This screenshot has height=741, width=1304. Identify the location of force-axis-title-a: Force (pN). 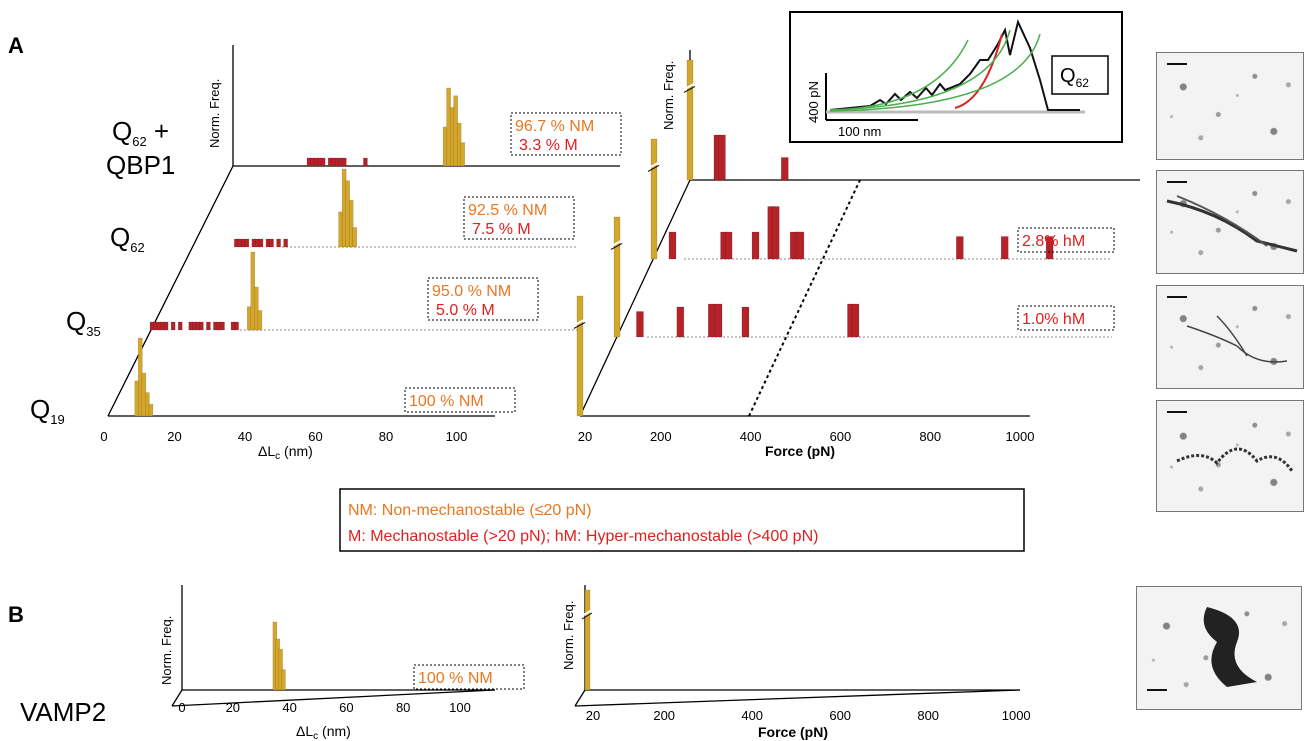
(800, 451).